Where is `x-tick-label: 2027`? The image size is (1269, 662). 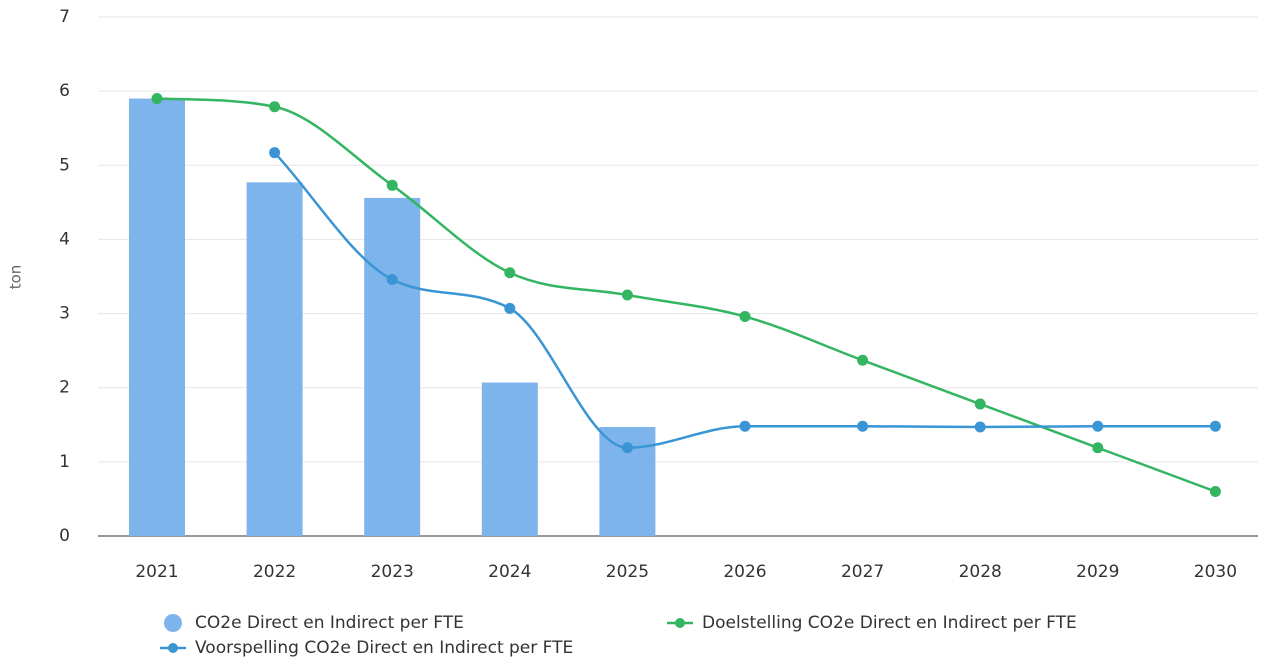
x-tick-label: 2027 is located at coordinates (862, 572).